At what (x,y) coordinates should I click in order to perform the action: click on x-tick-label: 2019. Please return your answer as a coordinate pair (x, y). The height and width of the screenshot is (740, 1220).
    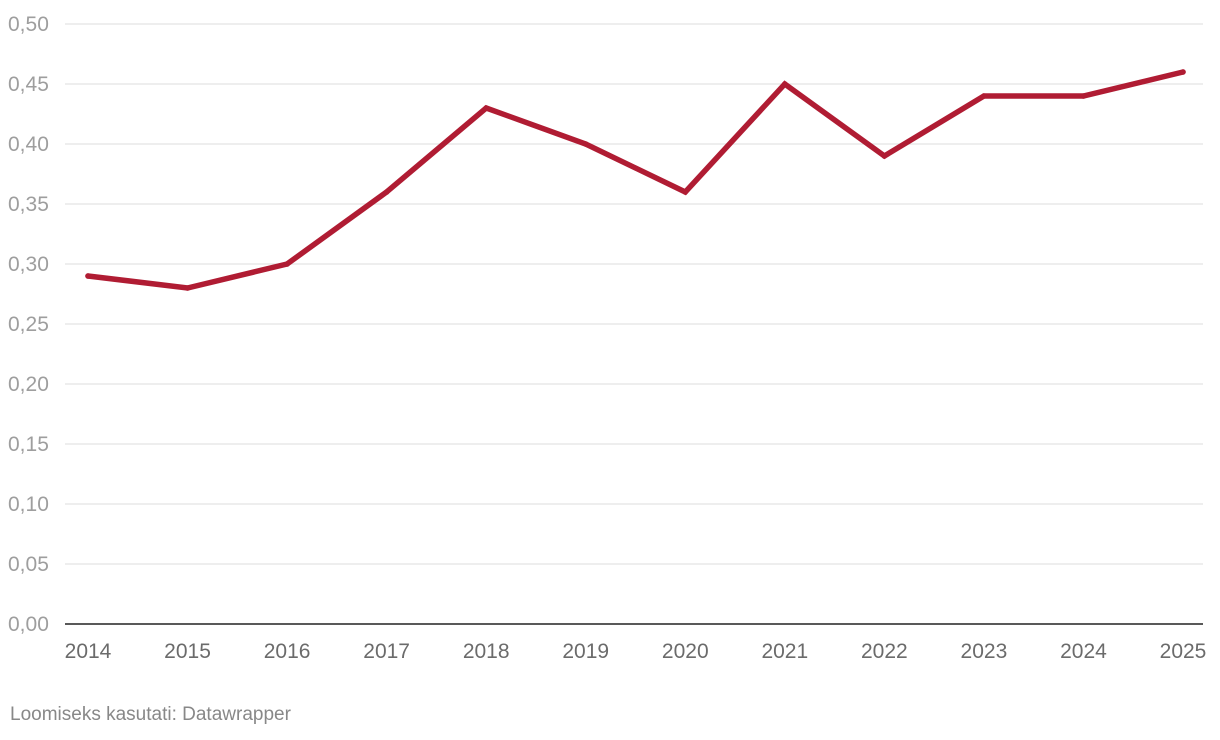
    Looking at the image, I should click on (585, 651).